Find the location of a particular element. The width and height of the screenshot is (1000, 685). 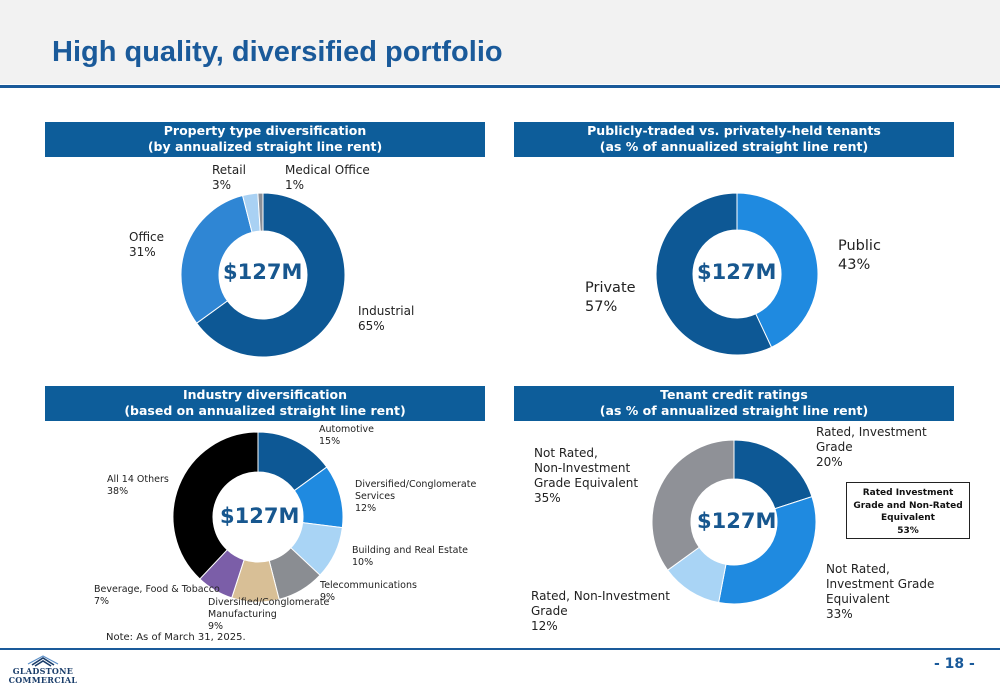

label-building-value: 10% is located at coordinates (363, 562).